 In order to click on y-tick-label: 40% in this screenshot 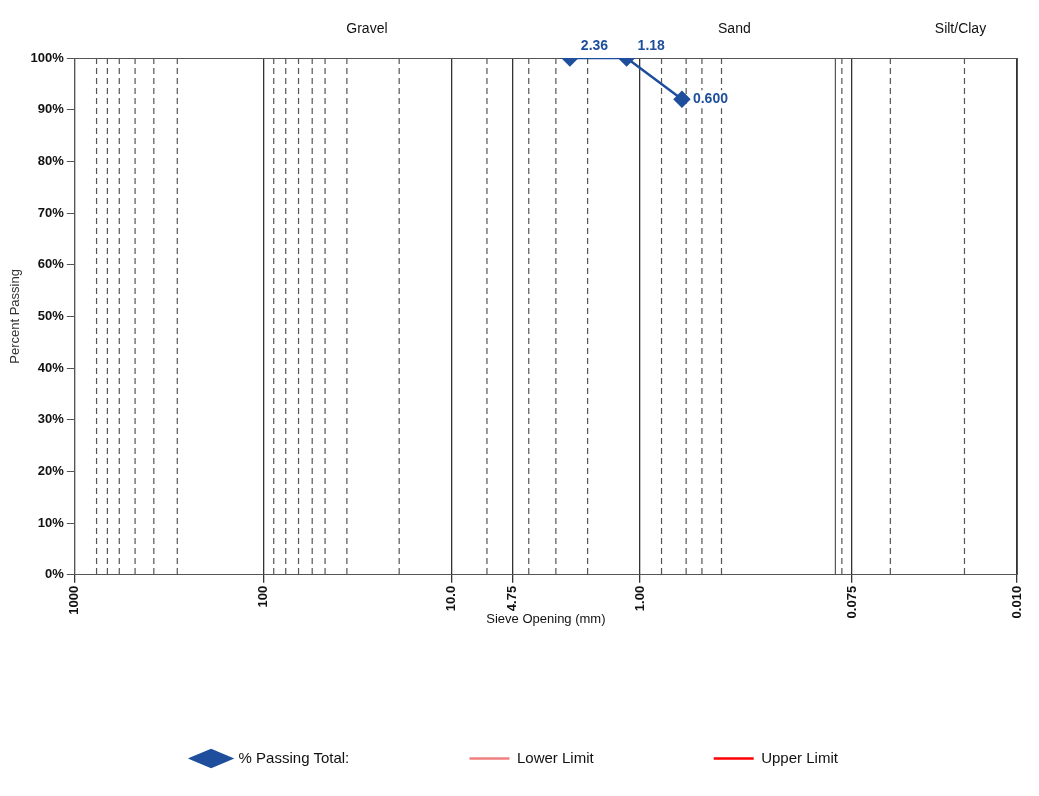, I will do `click(51, 367)`.